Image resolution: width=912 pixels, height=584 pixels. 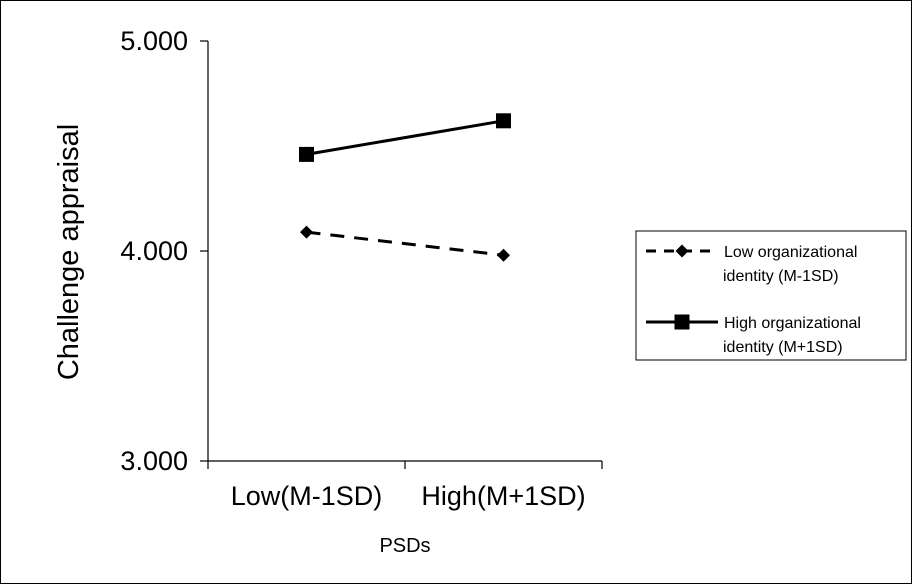 What do you see at coordinates (154, 41) in the screenshot?
I see `y-tick-label: 5.000` at bounding box center [154, 41].